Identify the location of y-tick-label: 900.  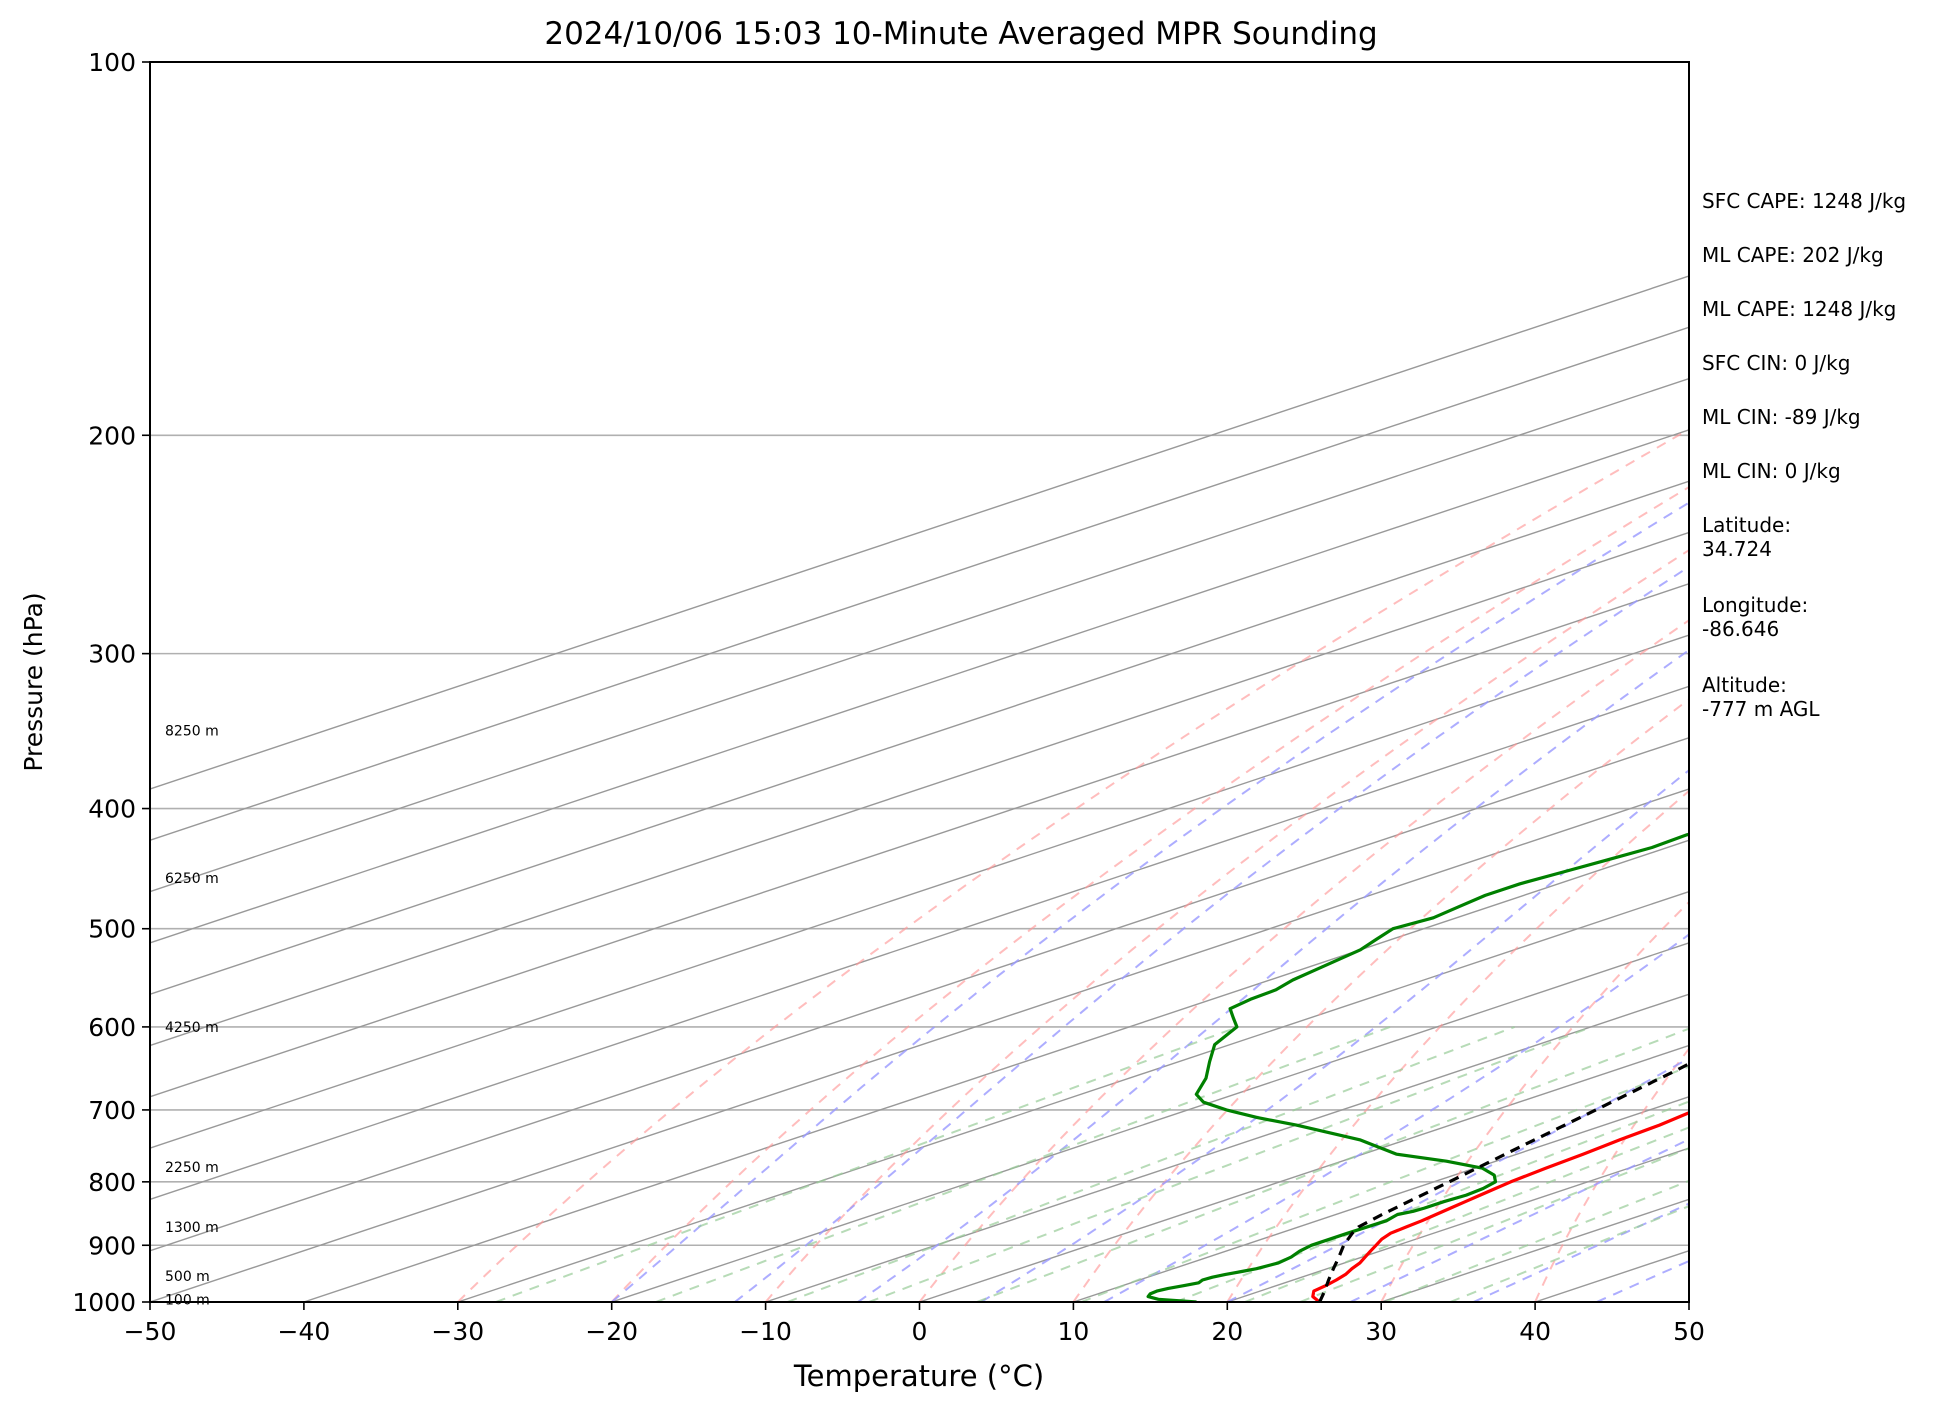
(112, 1245).